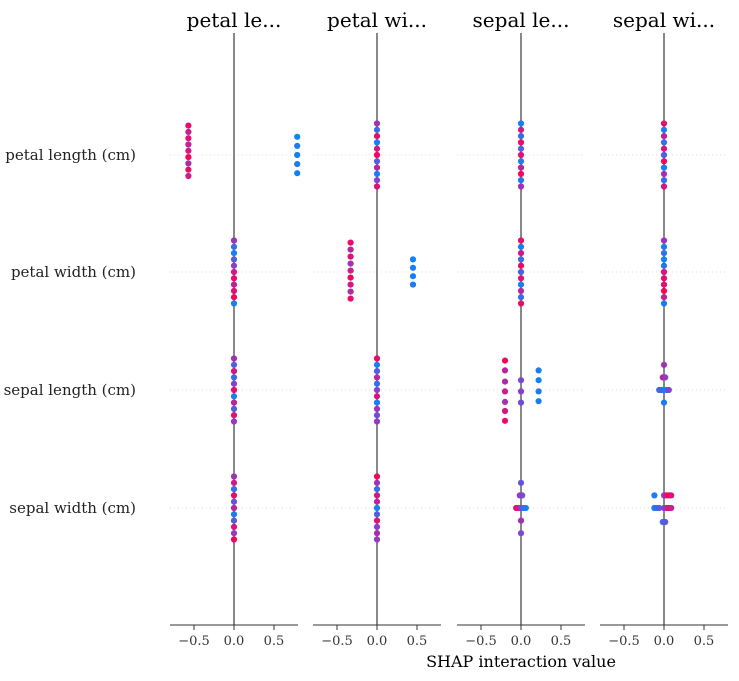  What do you see at coordinates (70, 155) in the screenshot?
I see `row-label: petal length (cm)` at bounding box center [70, 155].